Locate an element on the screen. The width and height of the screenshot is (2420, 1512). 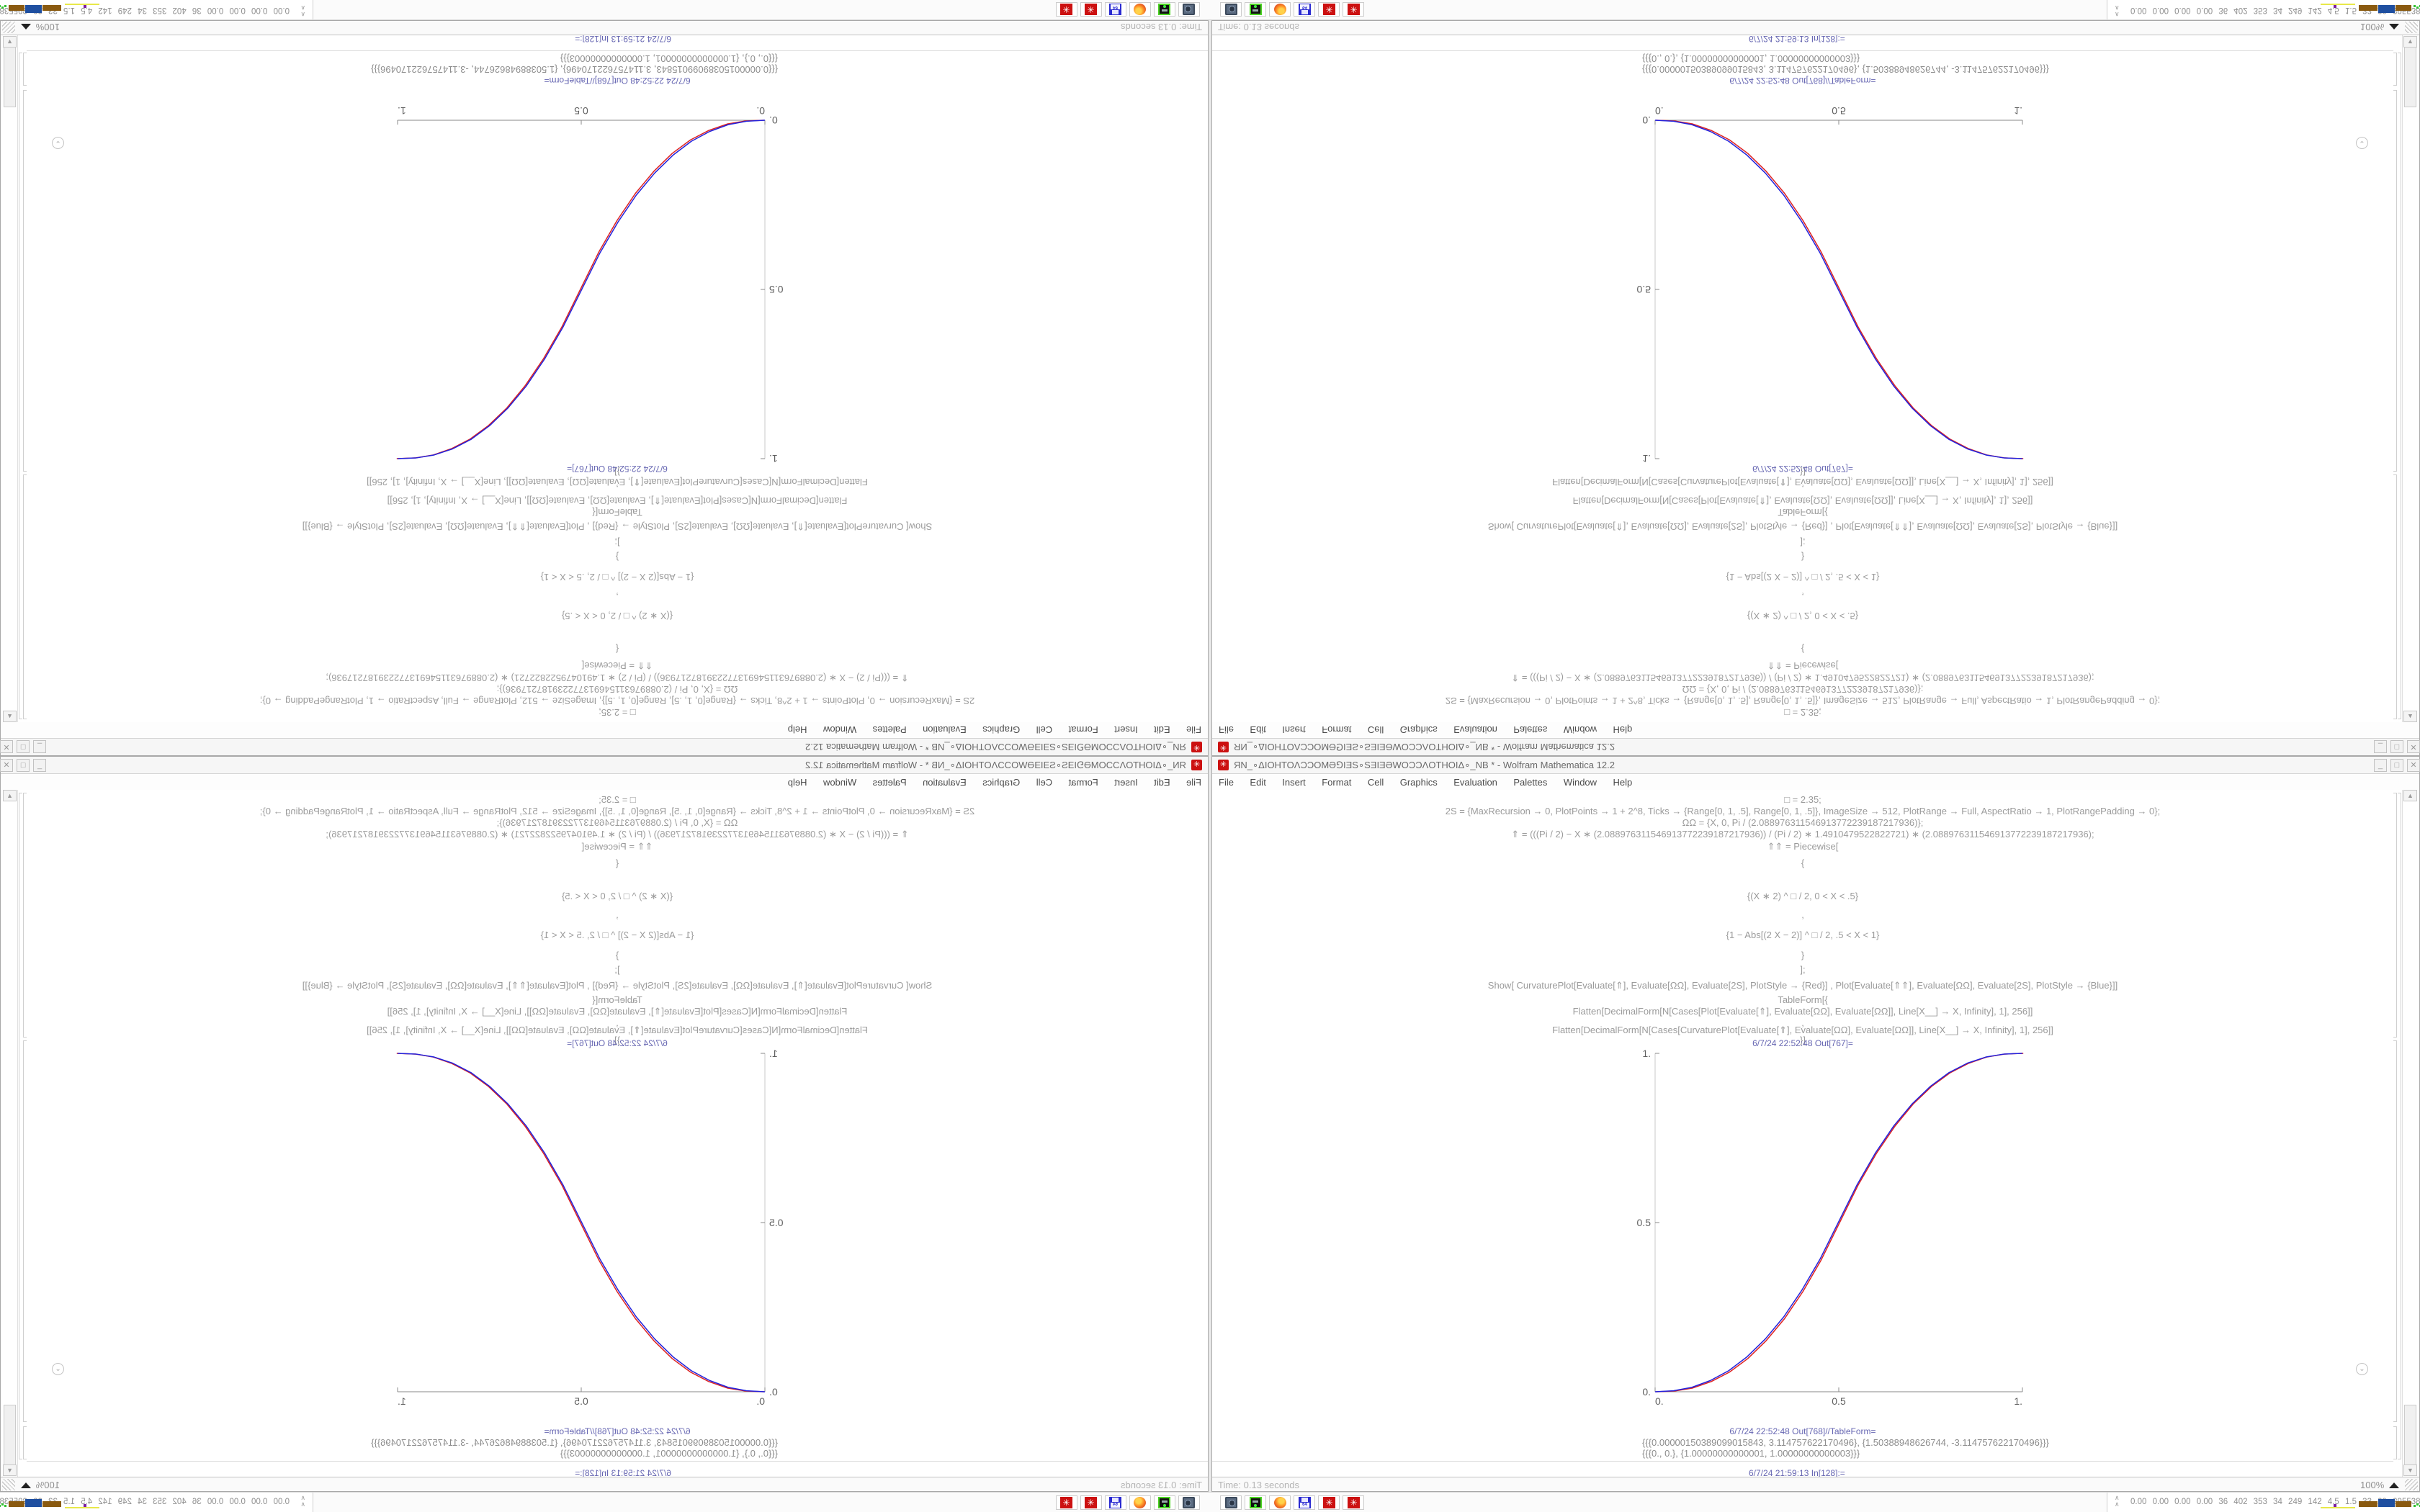
menu-window: Window is located at coordinates (840, 729).